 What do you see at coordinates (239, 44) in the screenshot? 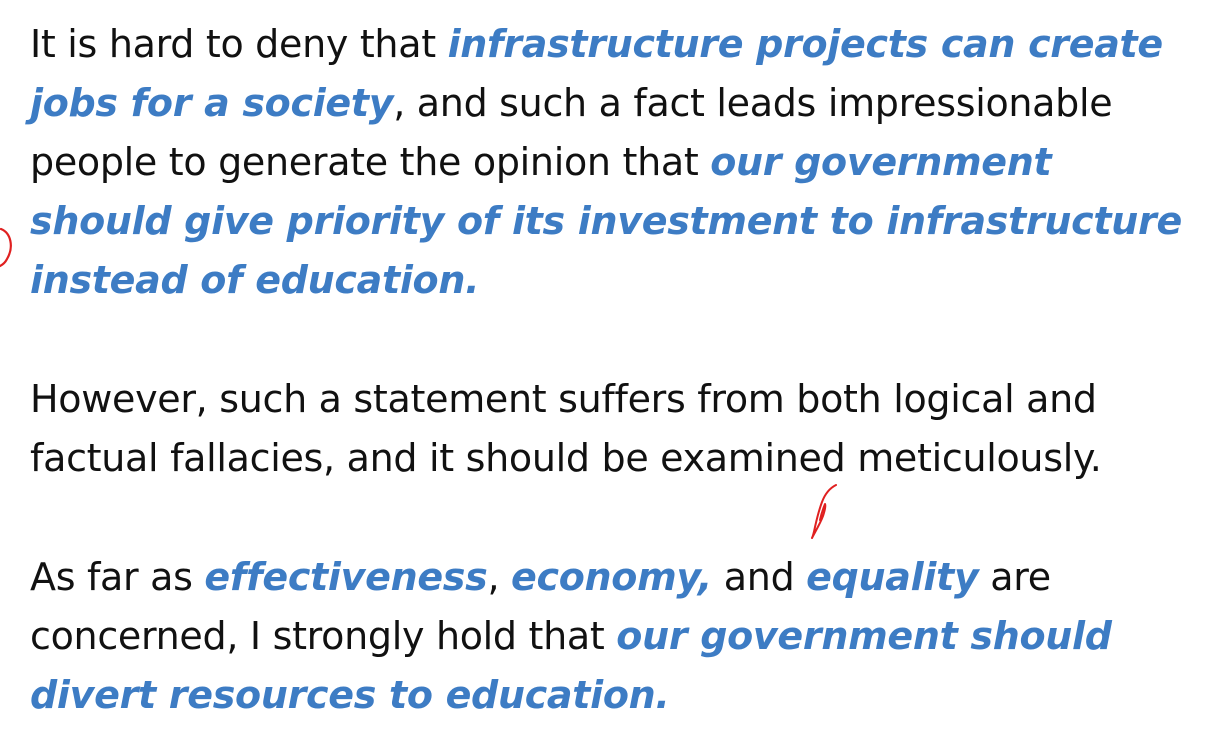
I see `intro-lead-text: It is hard to deny that` at bounding box center [239, 44].